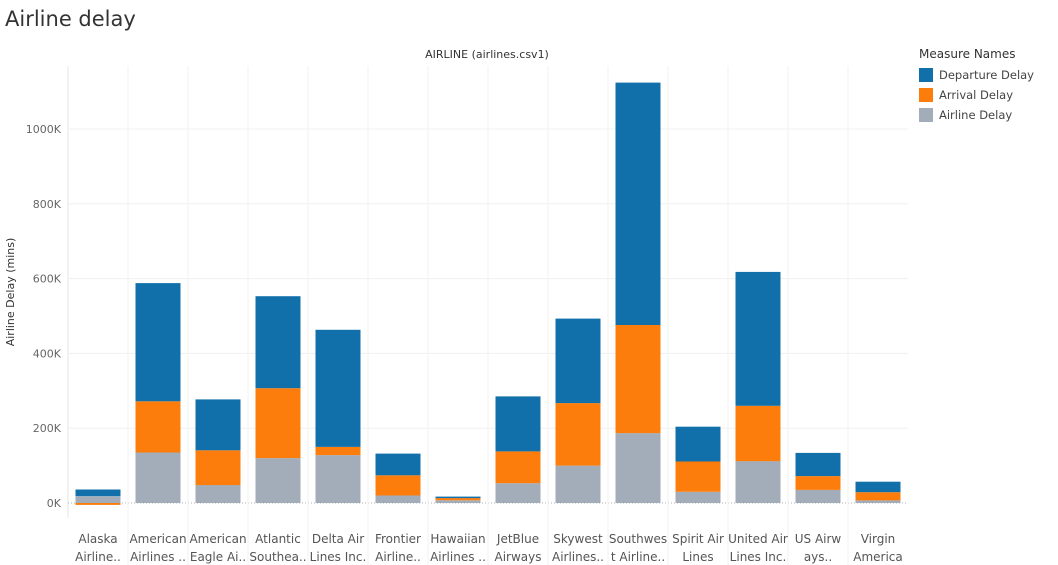 The width and height of the screenshot is (1058, 565). I want to click on x-category-label-line: American, so click(157, 539).